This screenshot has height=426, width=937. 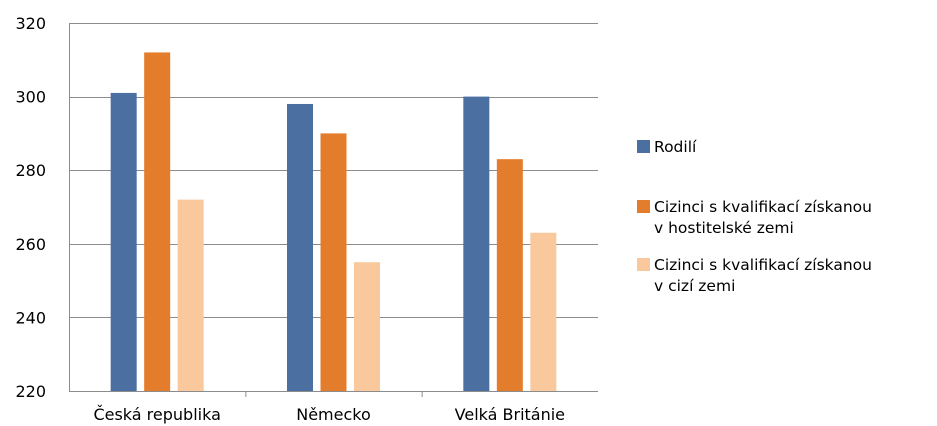 What do you see at coordinates (675, 147) in the screenshot?
I see `legend-label: Rodilí` at bounding box center [675, 147].